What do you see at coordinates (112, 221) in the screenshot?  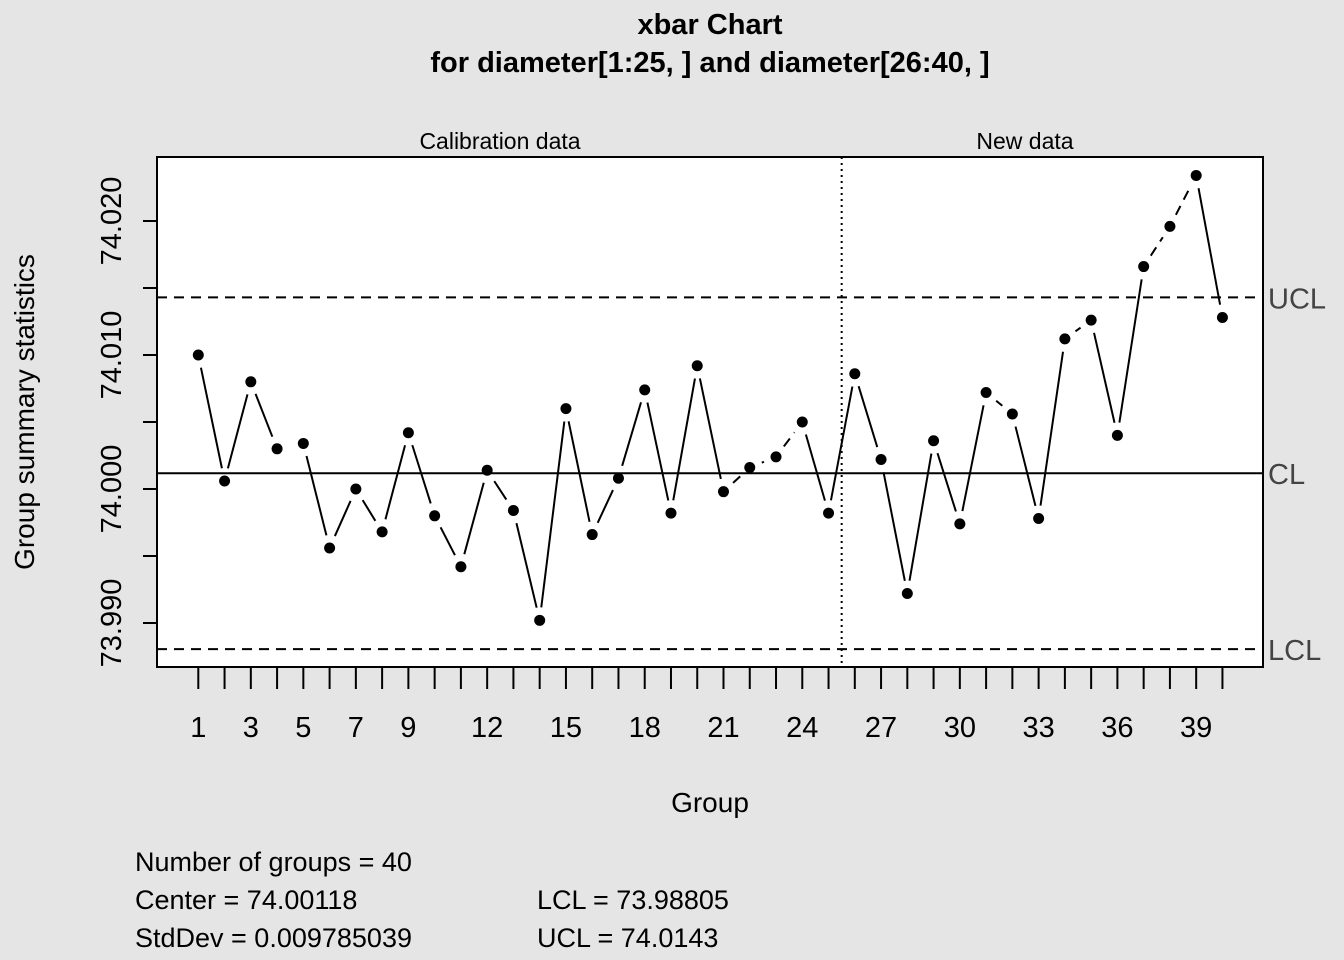 I see `y-tick-label: 74.020` at bounding box center [112, 221].